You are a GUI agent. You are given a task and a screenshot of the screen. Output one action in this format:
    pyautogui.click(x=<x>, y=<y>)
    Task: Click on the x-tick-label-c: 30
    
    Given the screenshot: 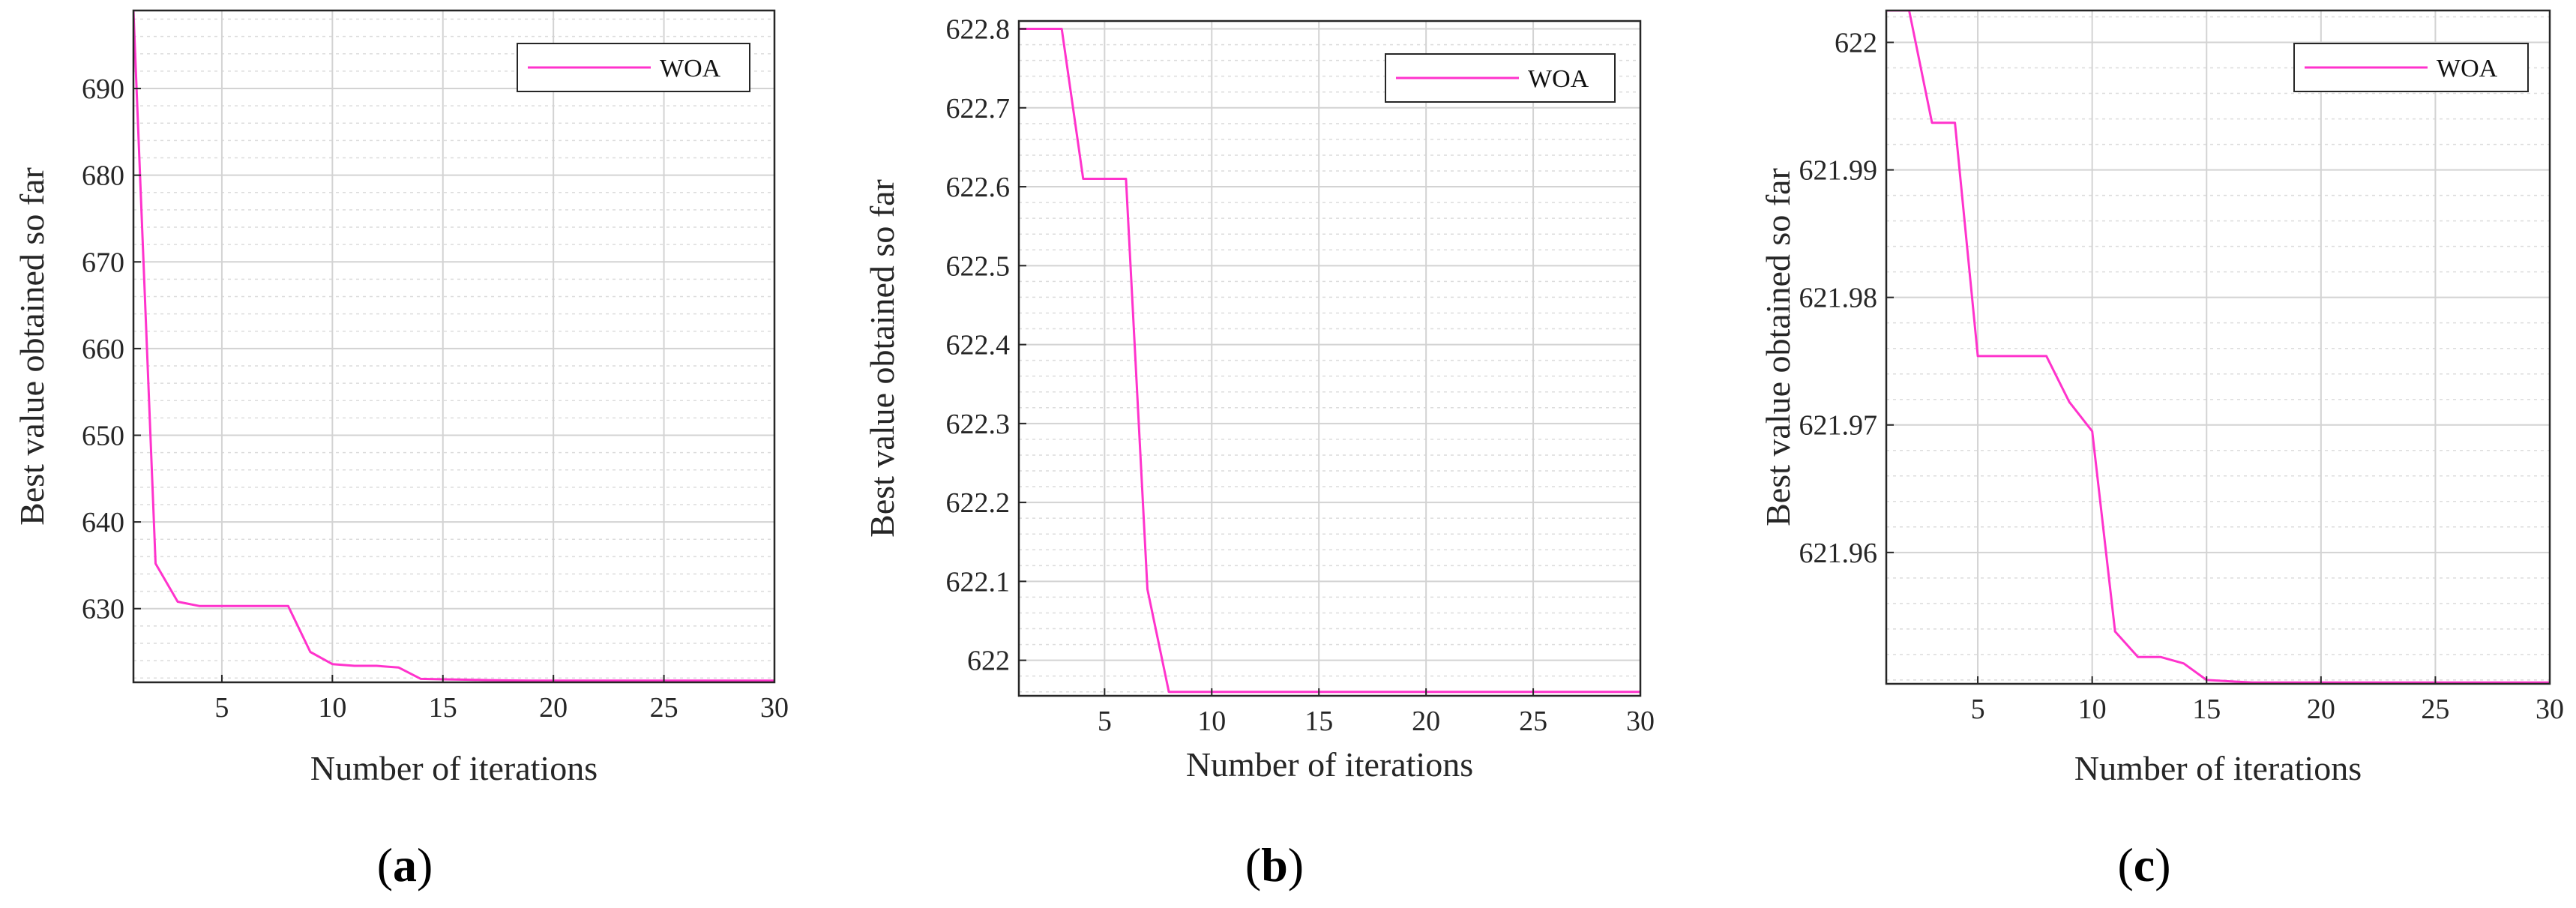 What is the action you would take?
    pyautogui.click(x=2550, y=709)
    